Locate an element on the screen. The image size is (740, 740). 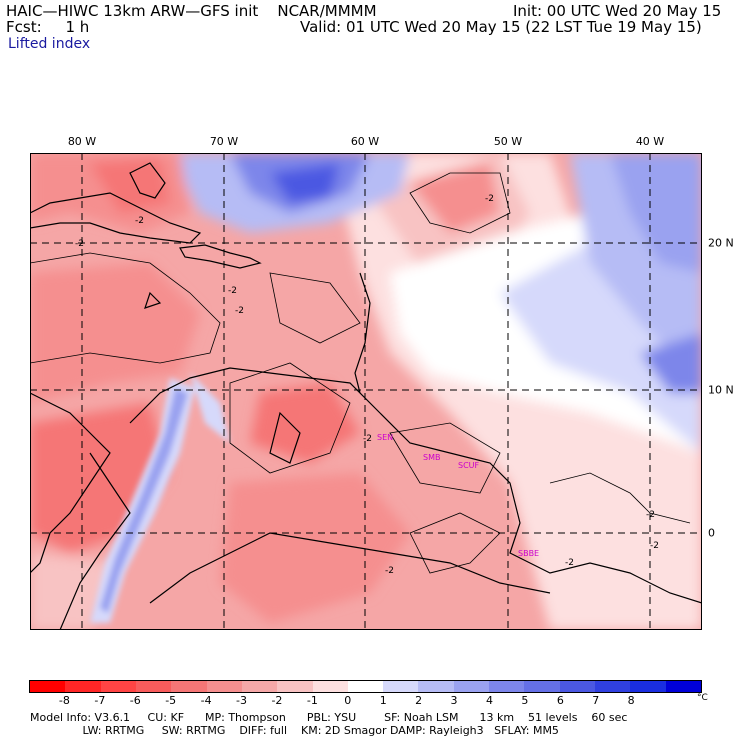
lon-label: 80 W is located at coordinates (82, 141).